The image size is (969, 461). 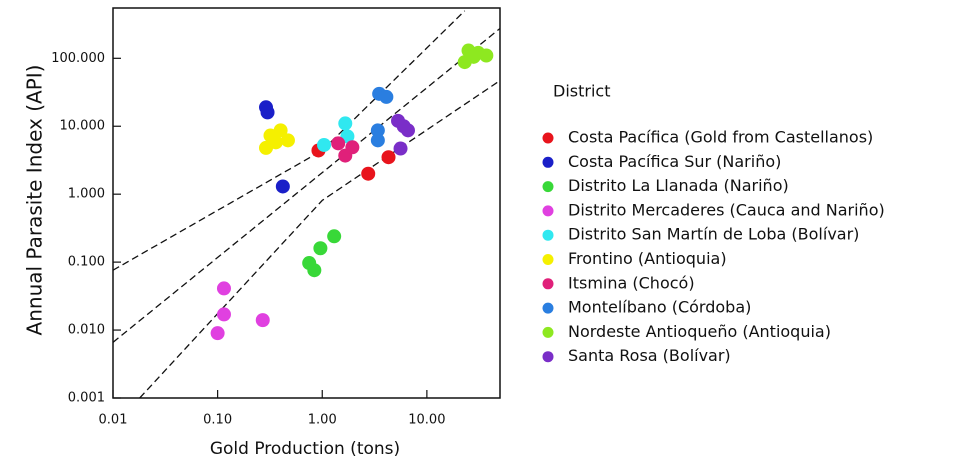 I want to click on y-tick-label: 0.010, so click(x=86, y=330).